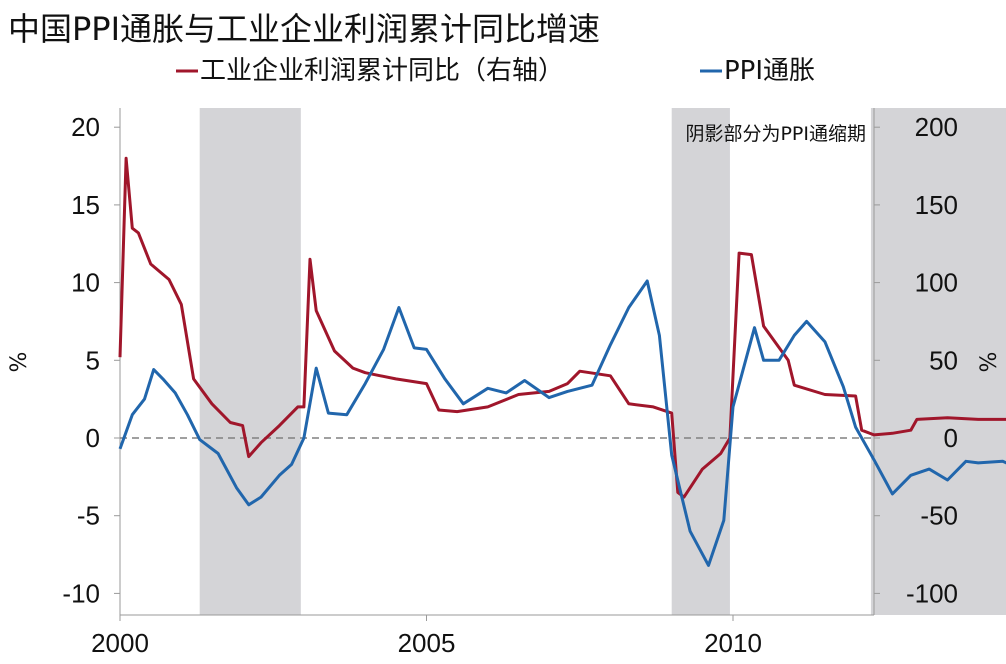 The height and width of the screenshot is (664, 1006). What do you see at coordinates (85, 127) in the screenshot?
I see `left-tick-label: 20` at bounding box center [85, 127].